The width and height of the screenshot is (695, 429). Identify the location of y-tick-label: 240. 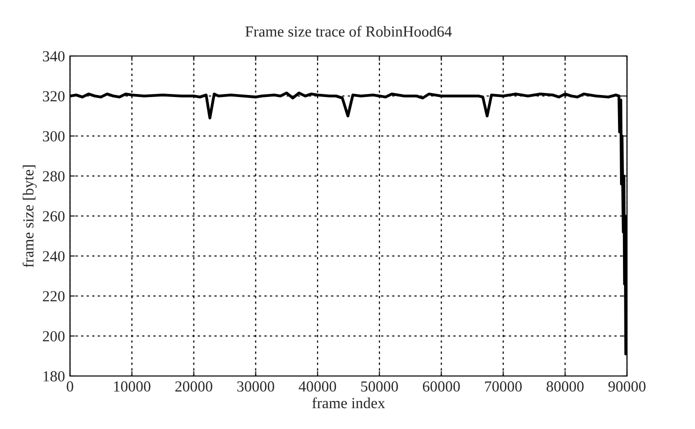
(53, 256).